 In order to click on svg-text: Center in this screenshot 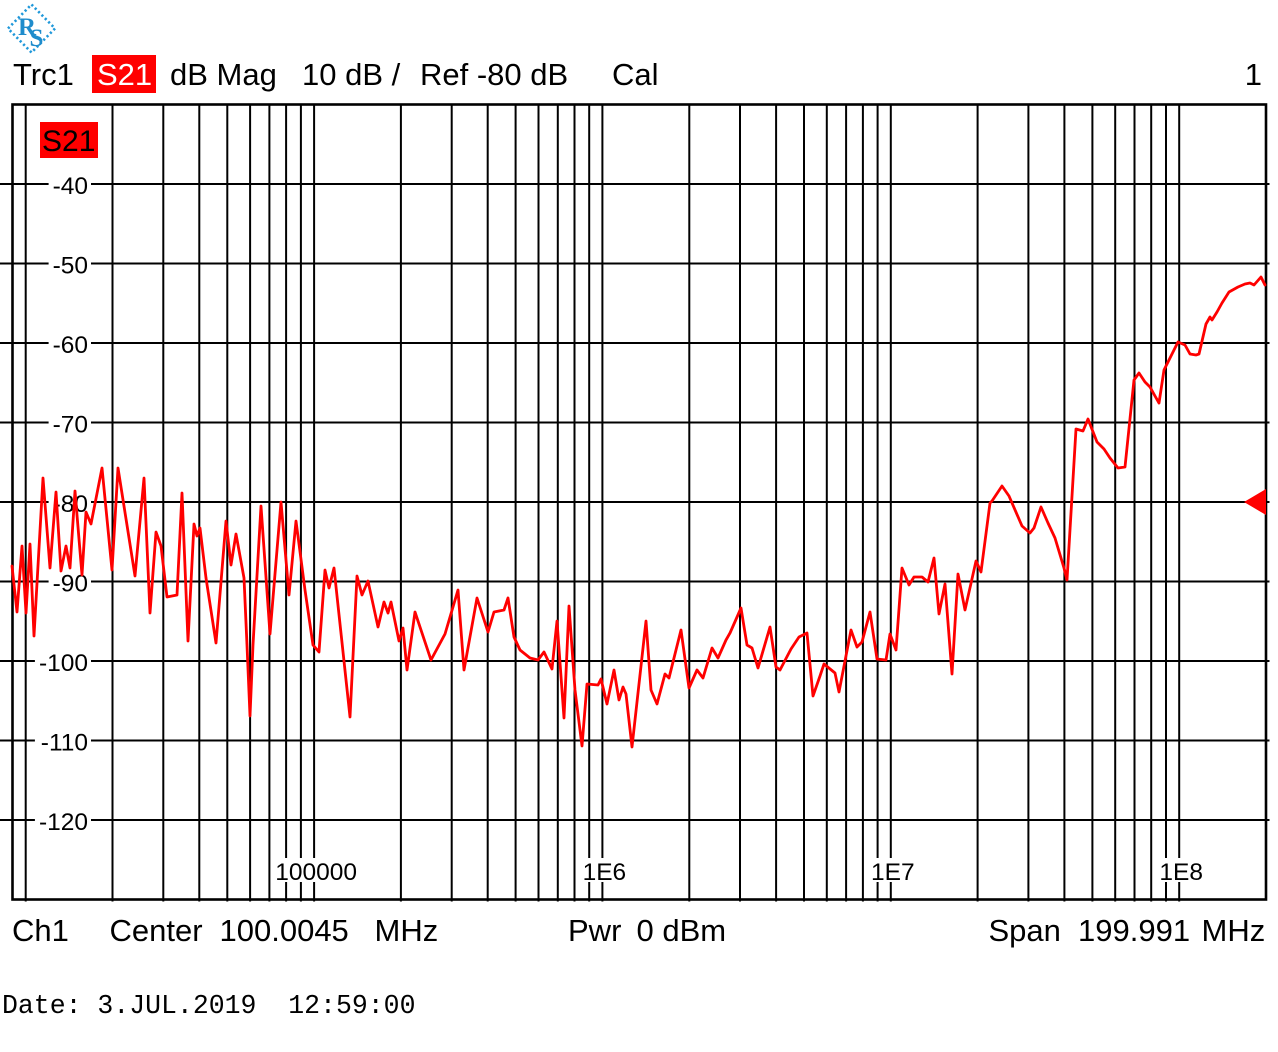, I will do `click(156, 930)`.